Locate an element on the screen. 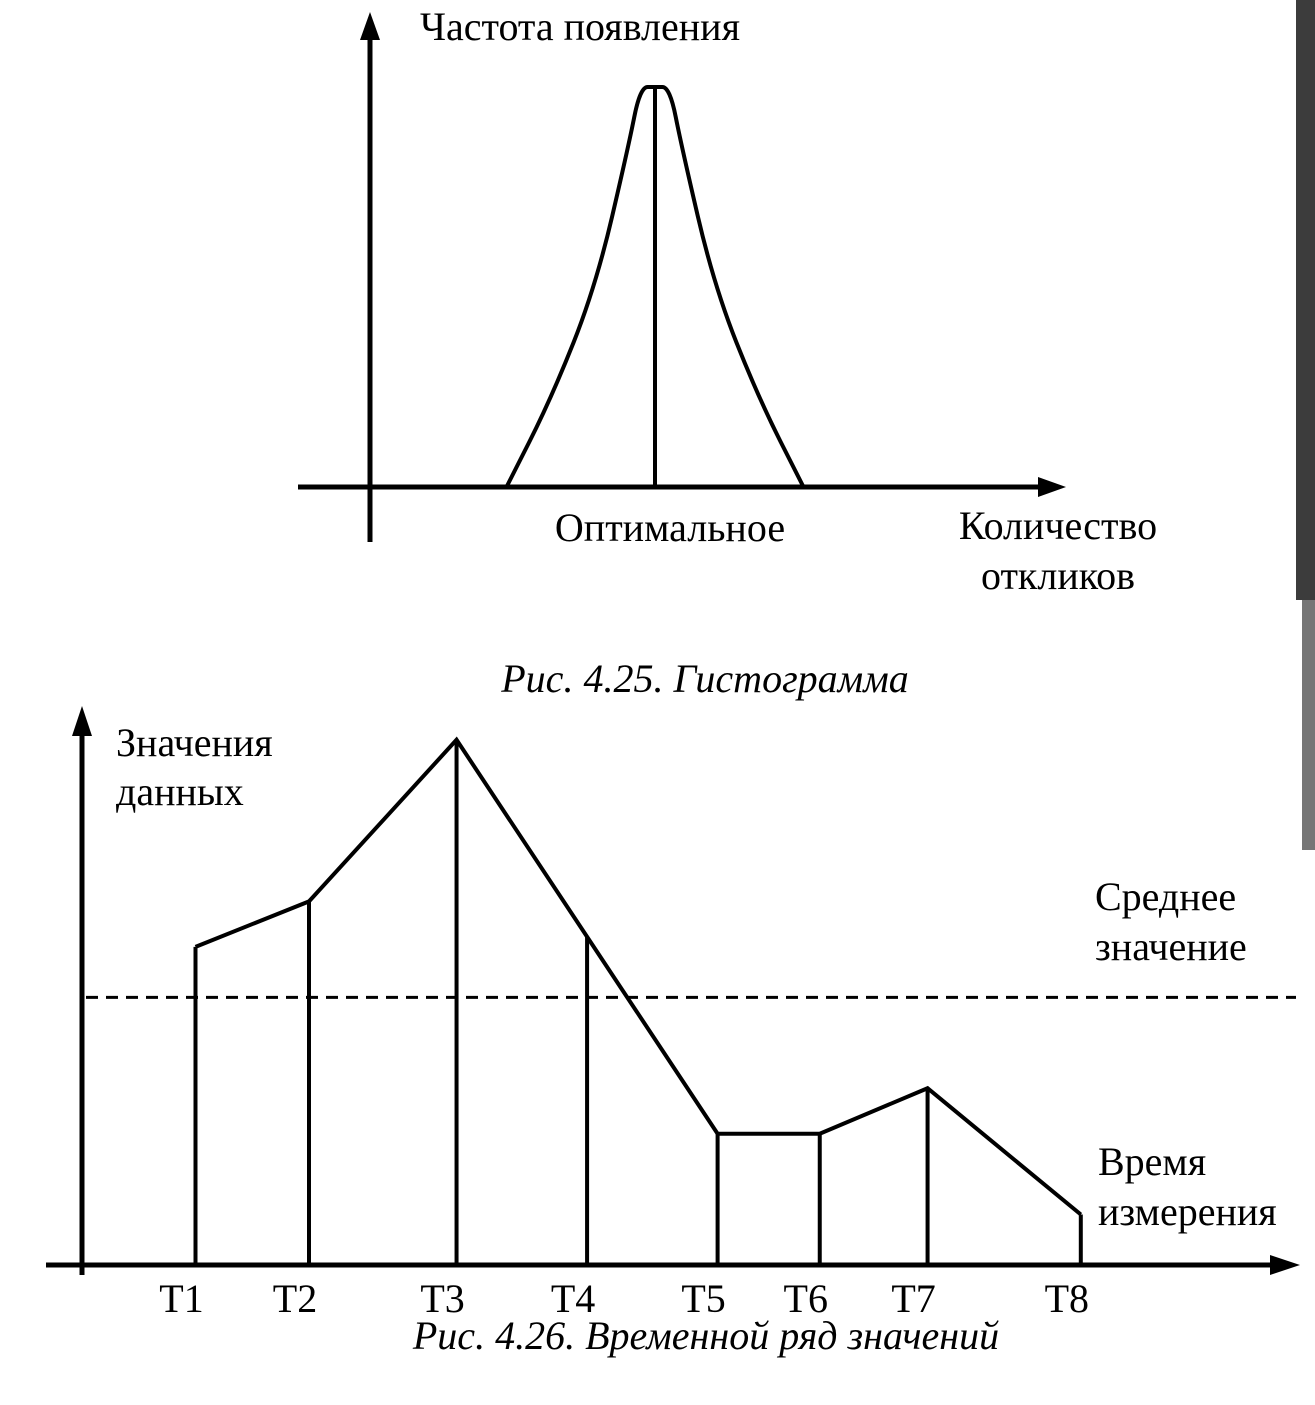  hist-y-axis-label: Частота появления is located at coordinates (580, 26).